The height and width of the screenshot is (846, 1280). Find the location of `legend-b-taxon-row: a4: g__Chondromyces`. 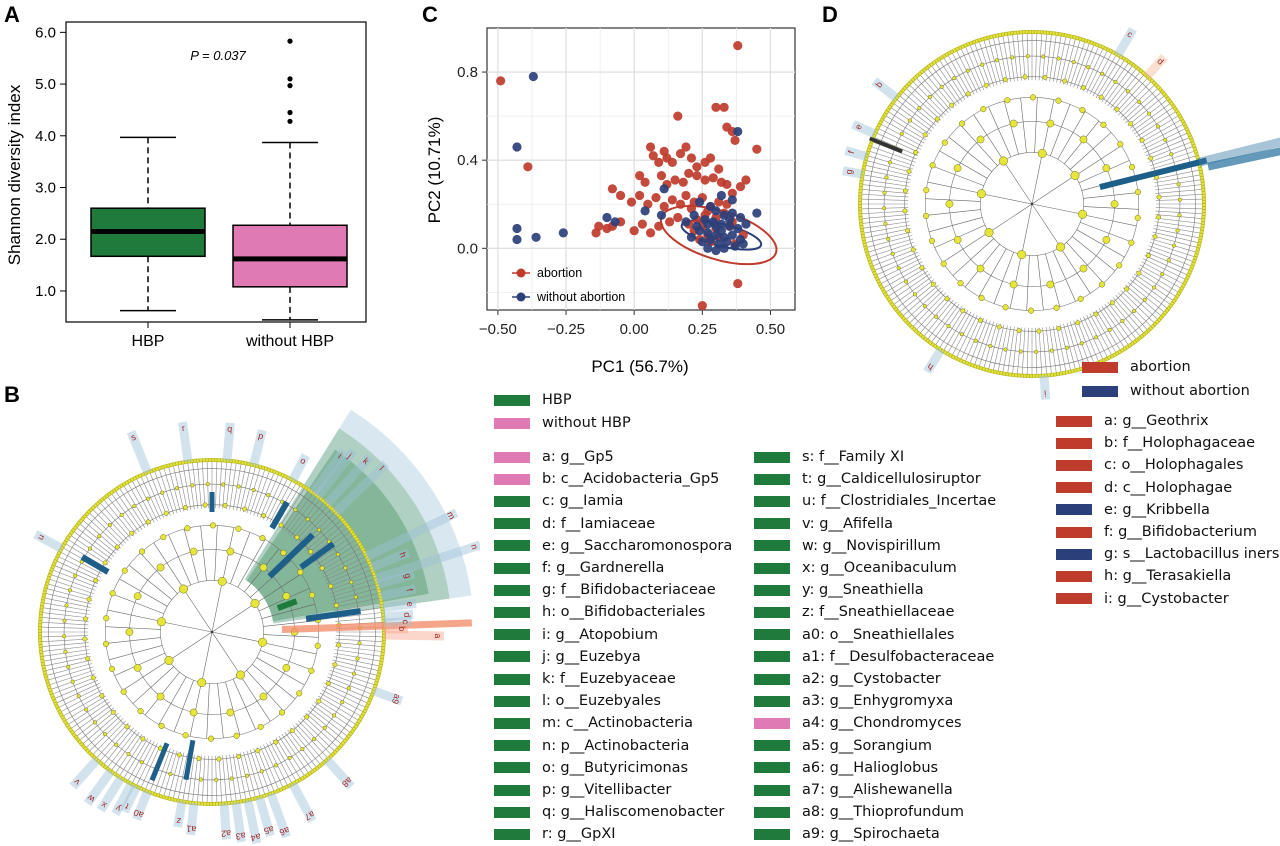

legend-b-taxon-row: a4: g__Chondromyces is located at coordinates (858, 723).